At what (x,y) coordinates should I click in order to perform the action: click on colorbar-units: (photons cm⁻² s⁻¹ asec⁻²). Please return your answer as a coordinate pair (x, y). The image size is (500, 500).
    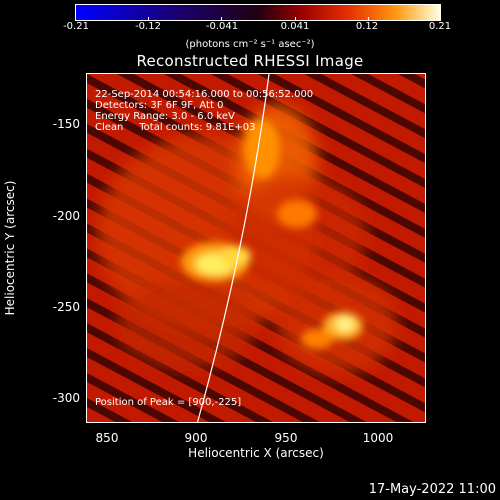
    Looking at the image, I should click on (250, 44).